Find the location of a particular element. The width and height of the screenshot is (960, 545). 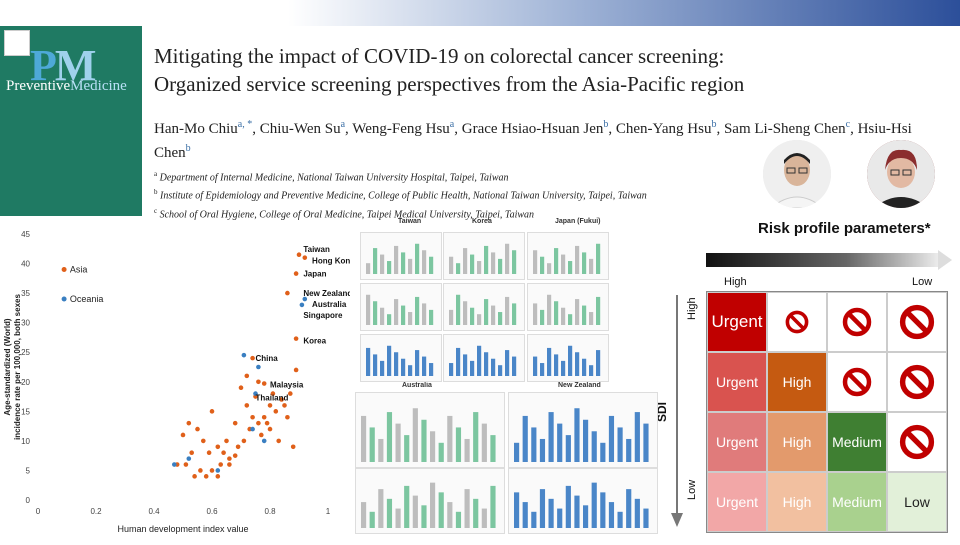

author-affil-mark: a is located at coordinates (343, 124).